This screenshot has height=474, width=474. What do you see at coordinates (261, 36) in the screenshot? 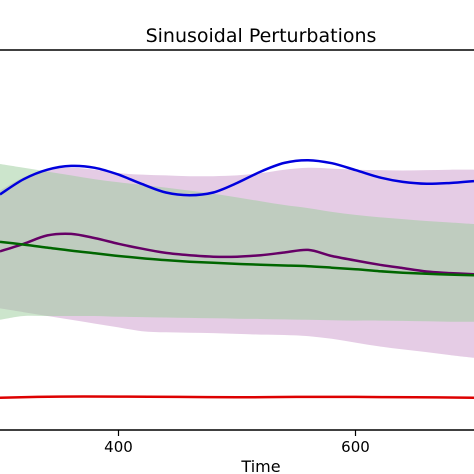
I see `chart-title: Sinusoidal Perturbations` at bounding box center [261, 36].